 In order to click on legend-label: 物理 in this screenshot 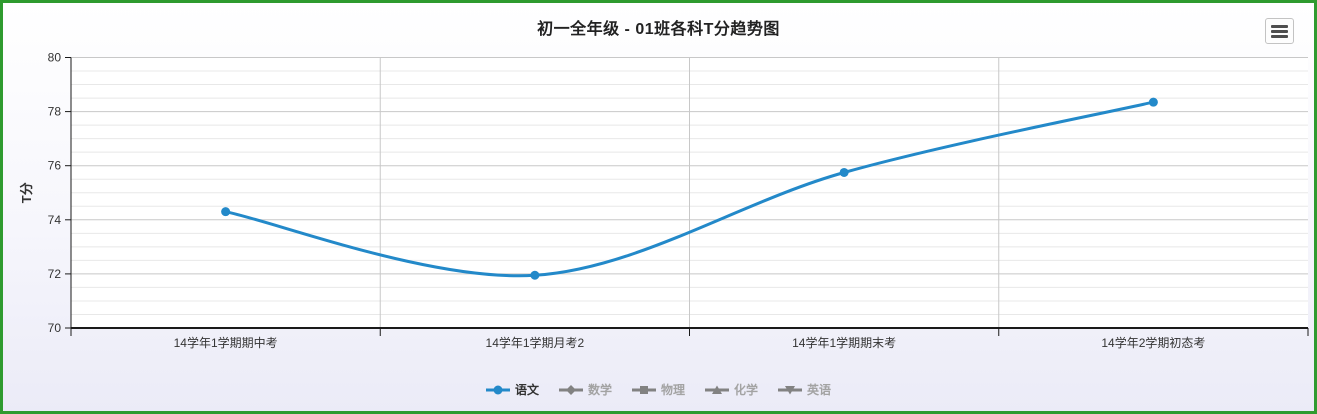, I will do `click(672, 390)`.